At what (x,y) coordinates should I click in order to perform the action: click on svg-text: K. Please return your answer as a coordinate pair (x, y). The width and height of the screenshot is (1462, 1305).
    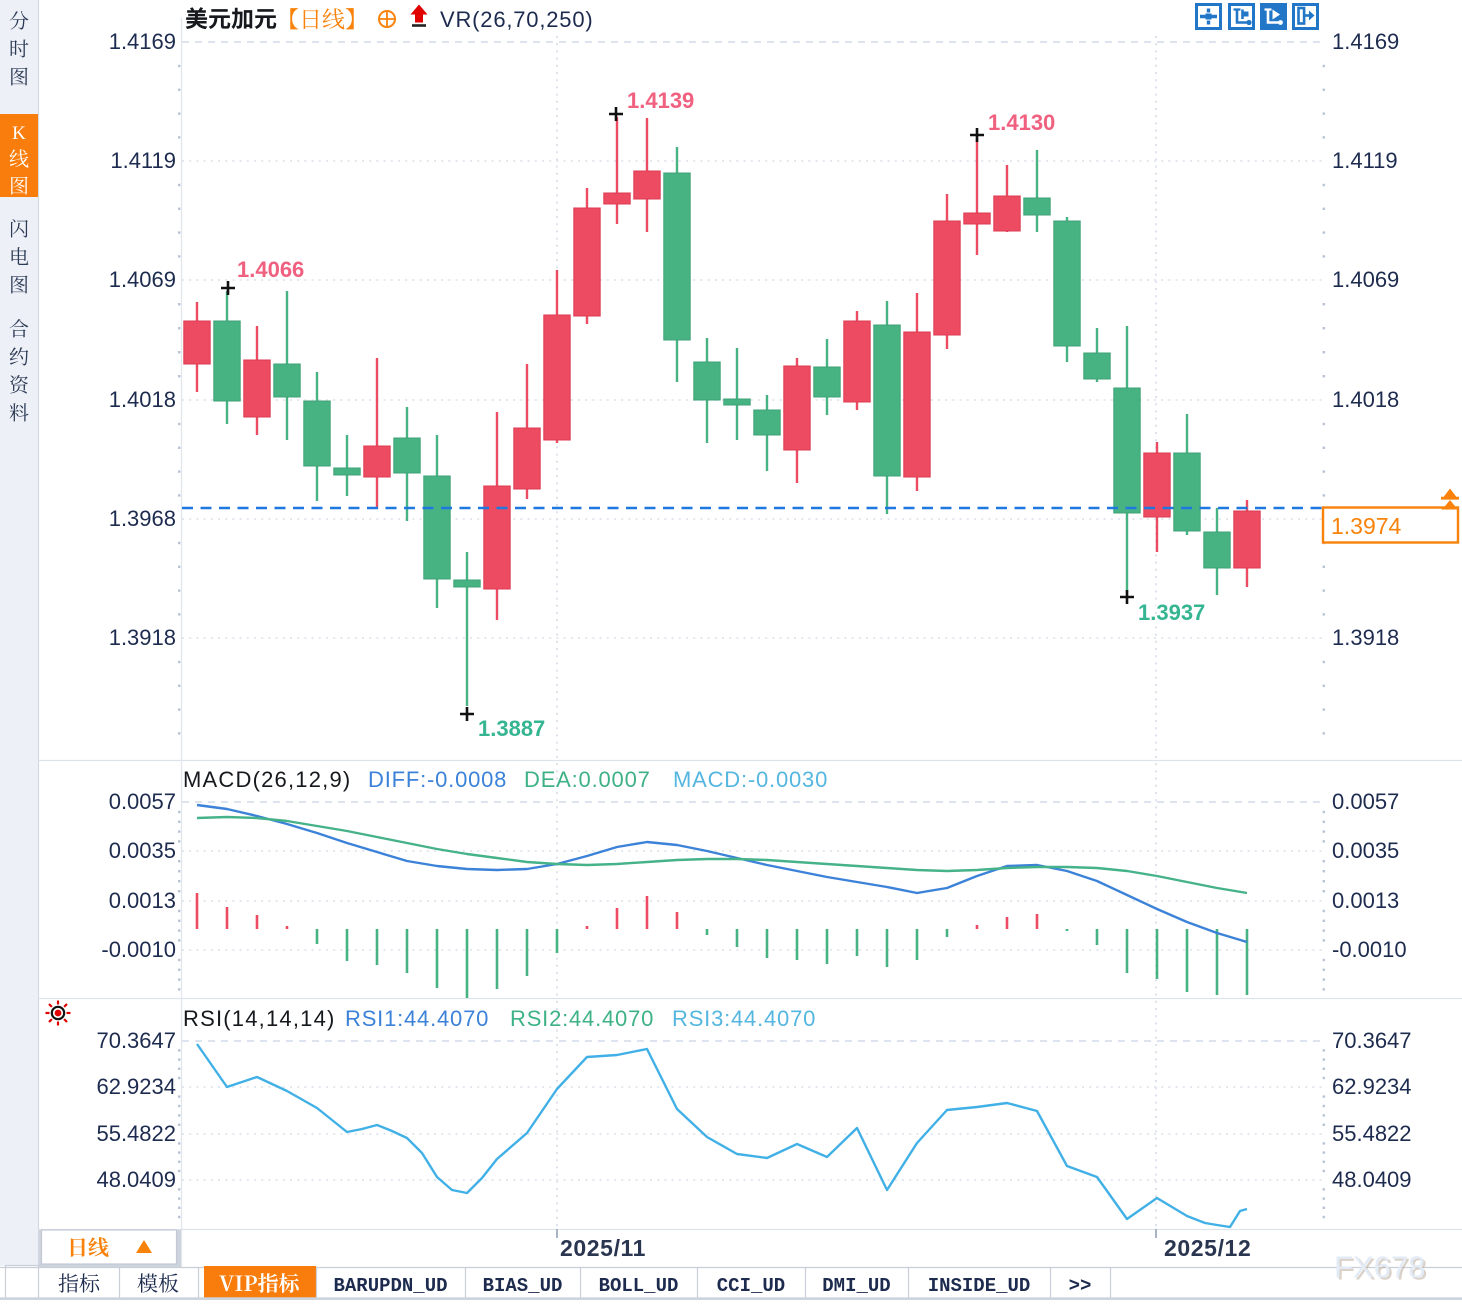
    Looking at the image, I should click on (19, 133).